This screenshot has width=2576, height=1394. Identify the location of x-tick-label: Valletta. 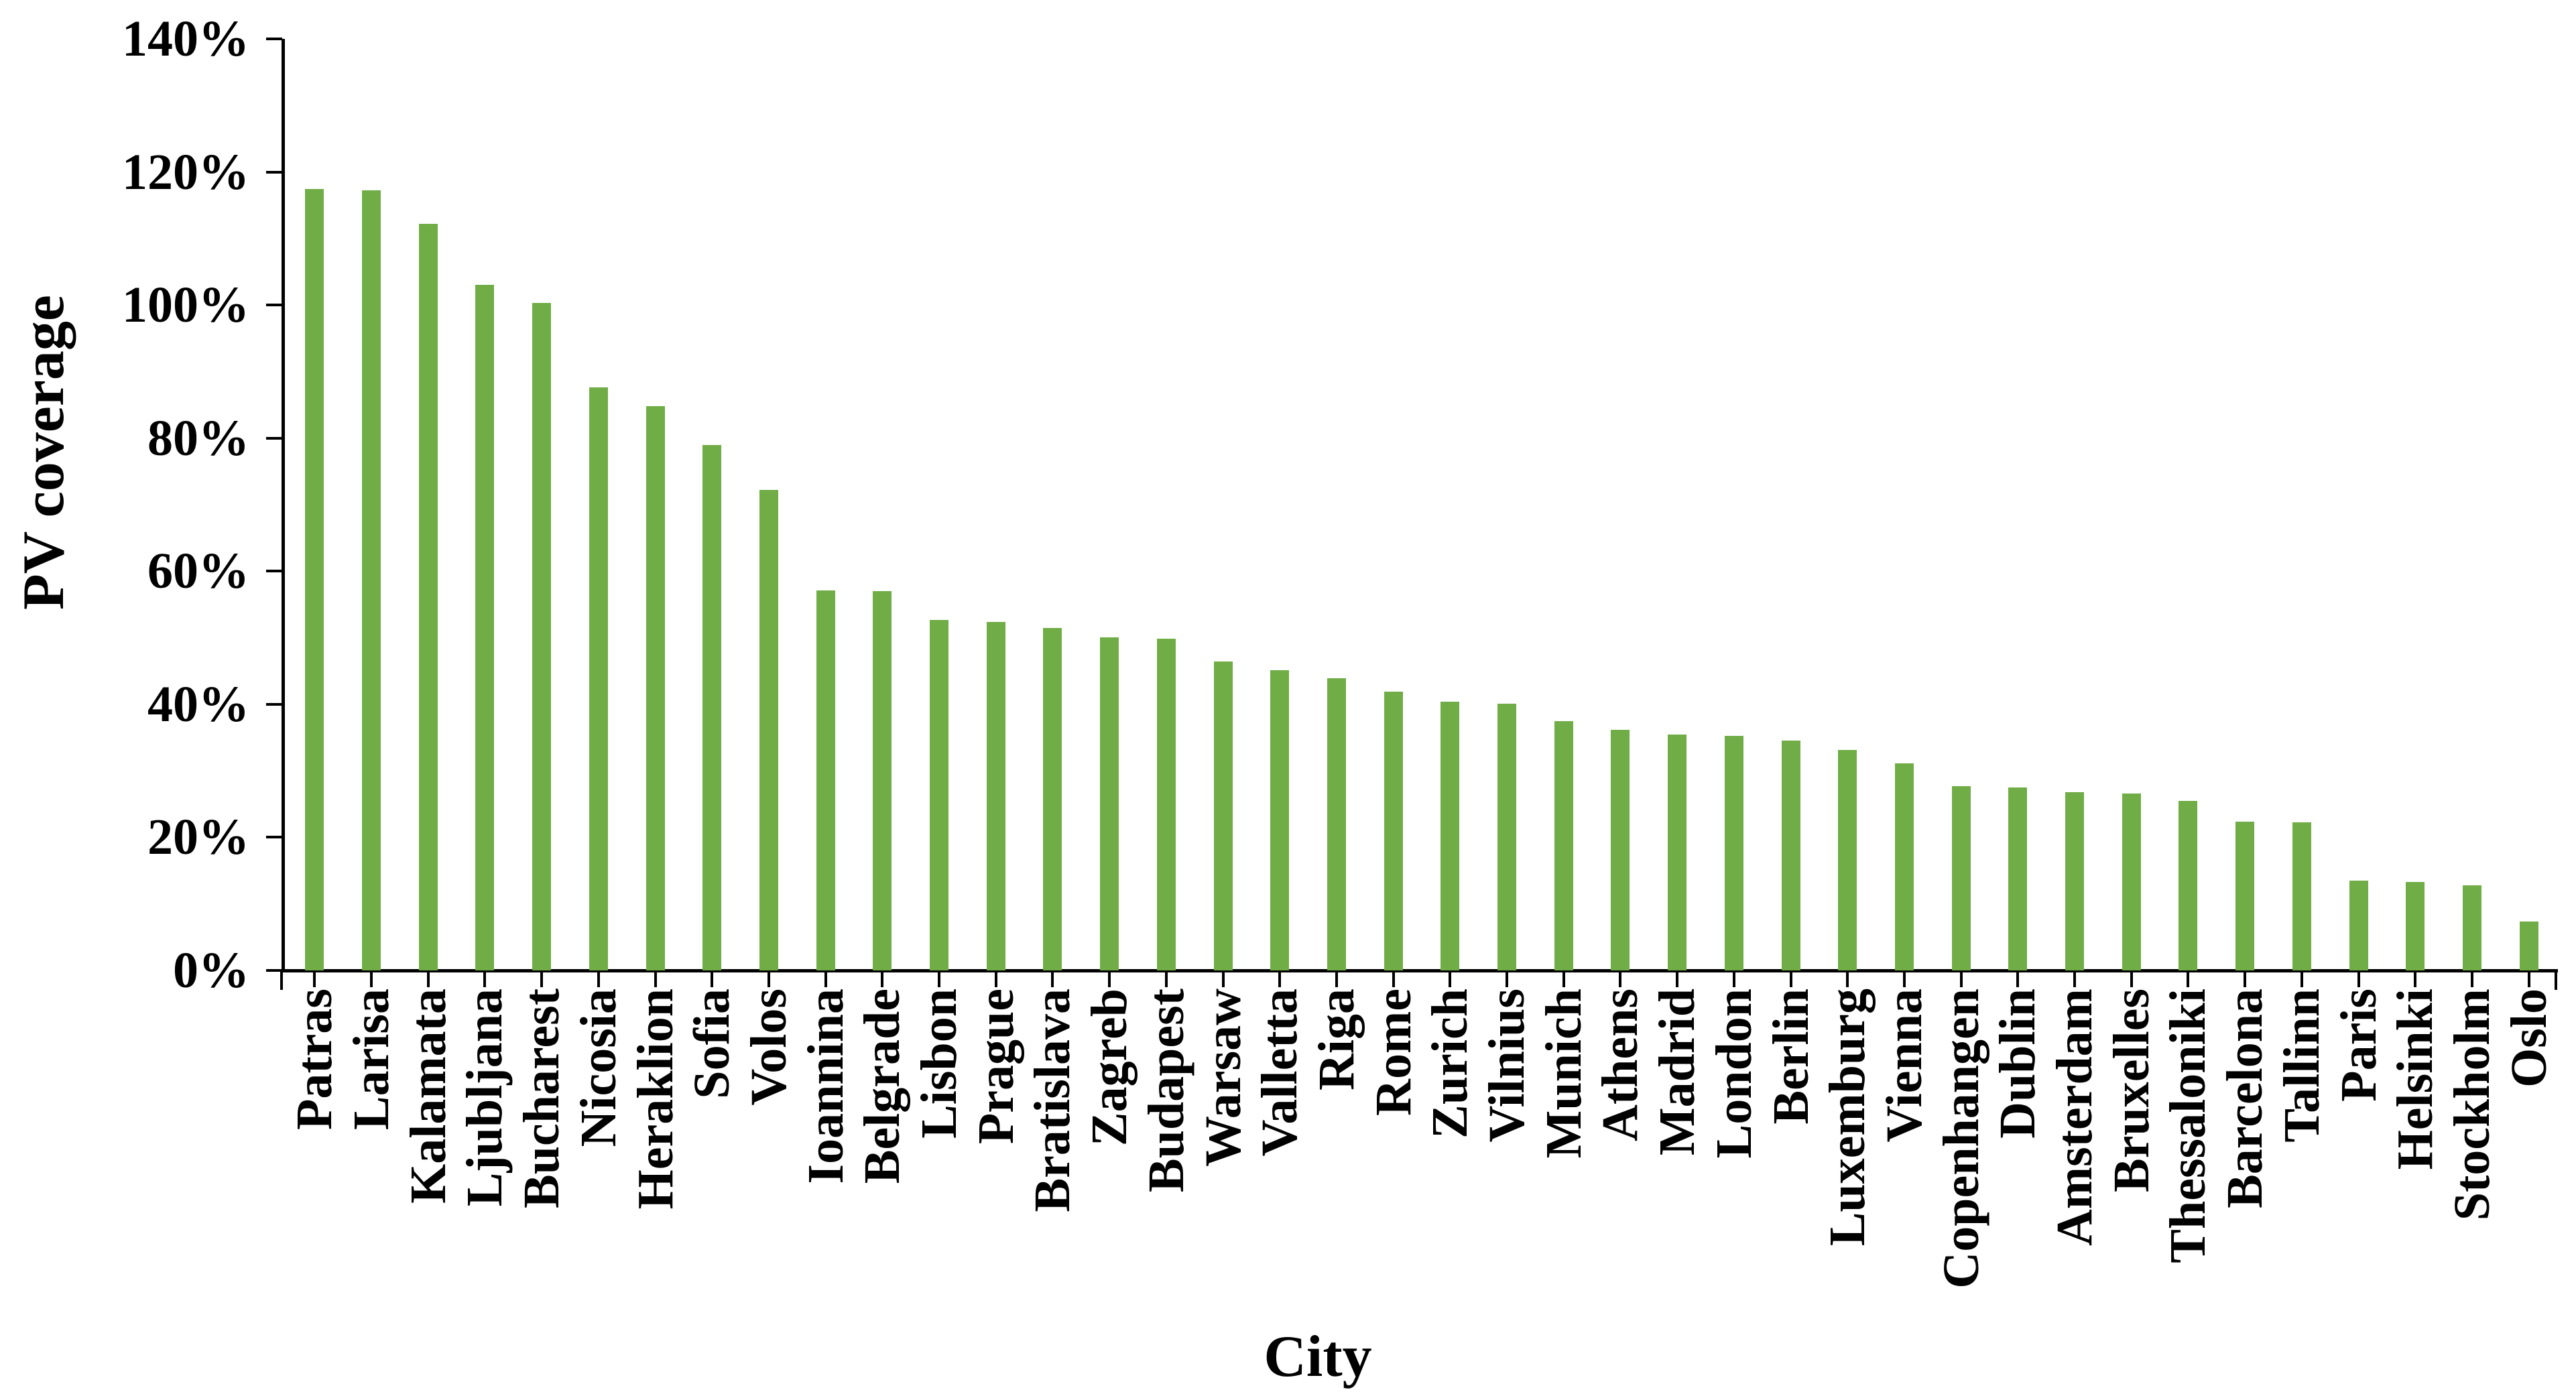
(1280, 1073).